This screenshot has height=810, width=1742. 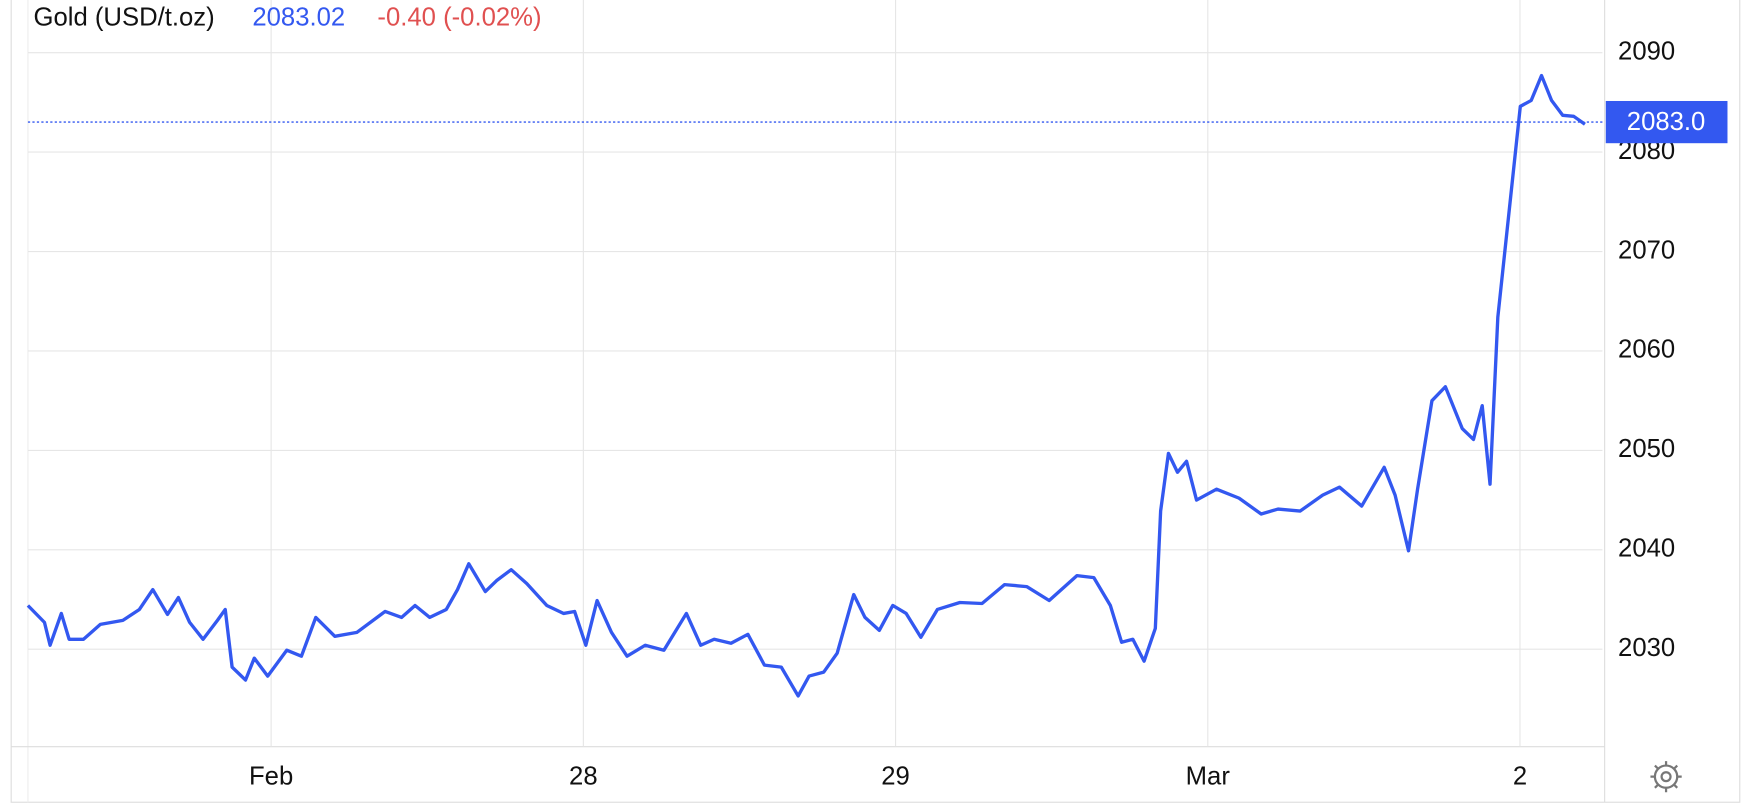 I want to click on y-tick-label: 2050, so click(x=1646, y=449).